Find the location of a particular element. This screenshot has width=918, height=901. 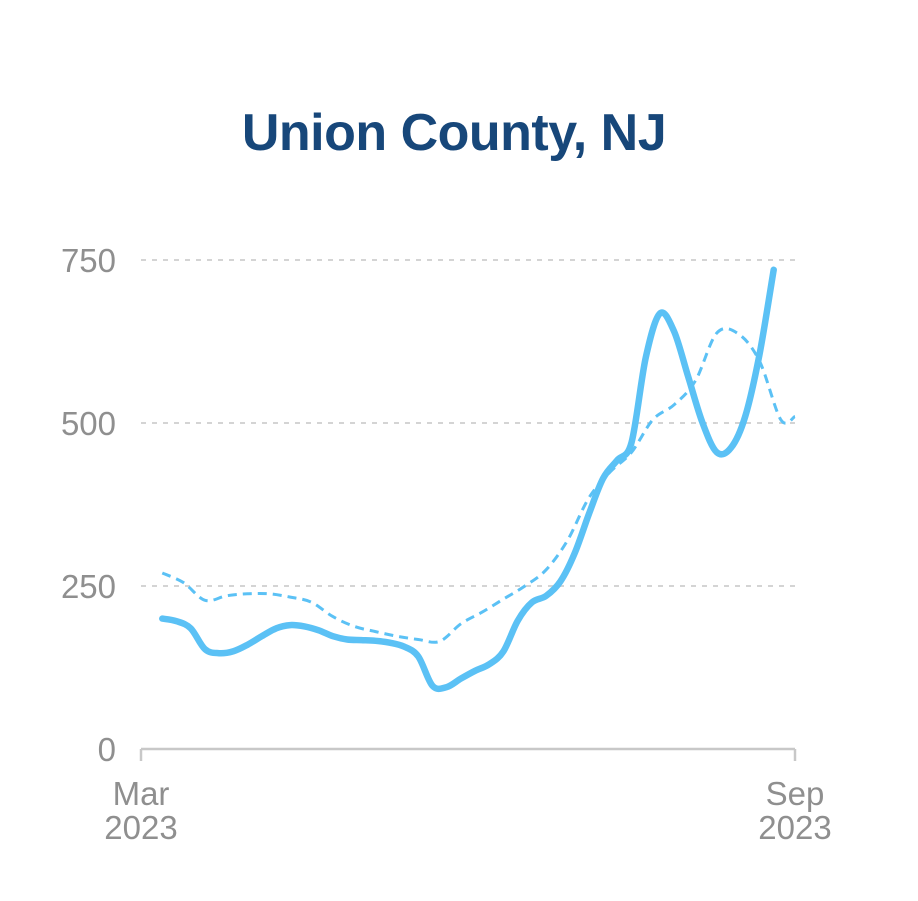

y-tick-label-0: 0 is located at coordinates (107, 749).